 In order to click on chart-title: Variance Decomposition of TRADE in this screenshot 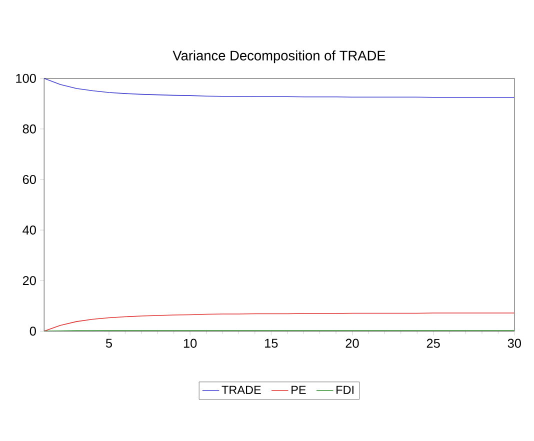, I will do `click(279, 57)`.